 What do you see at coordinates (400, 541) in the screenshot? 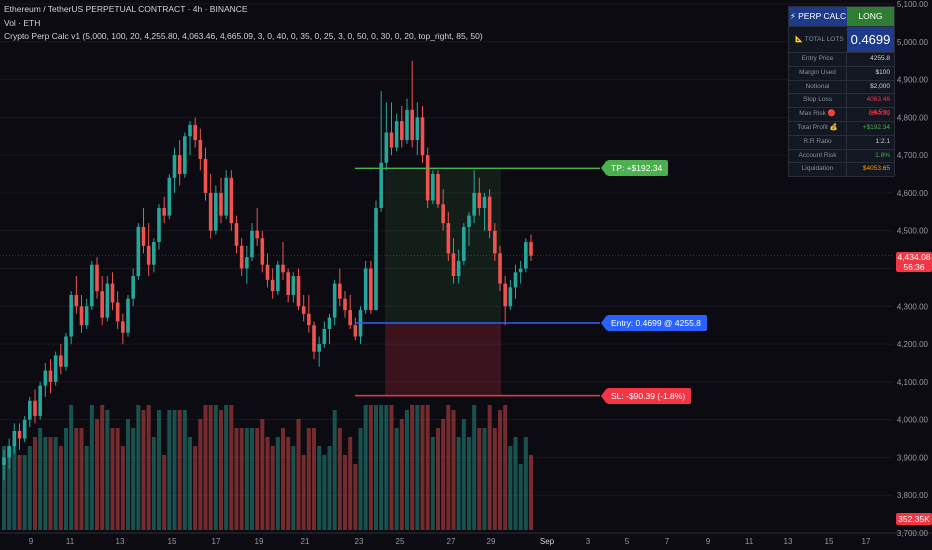
I see `x-tick-label: 25` at bounding box center [400, 541].